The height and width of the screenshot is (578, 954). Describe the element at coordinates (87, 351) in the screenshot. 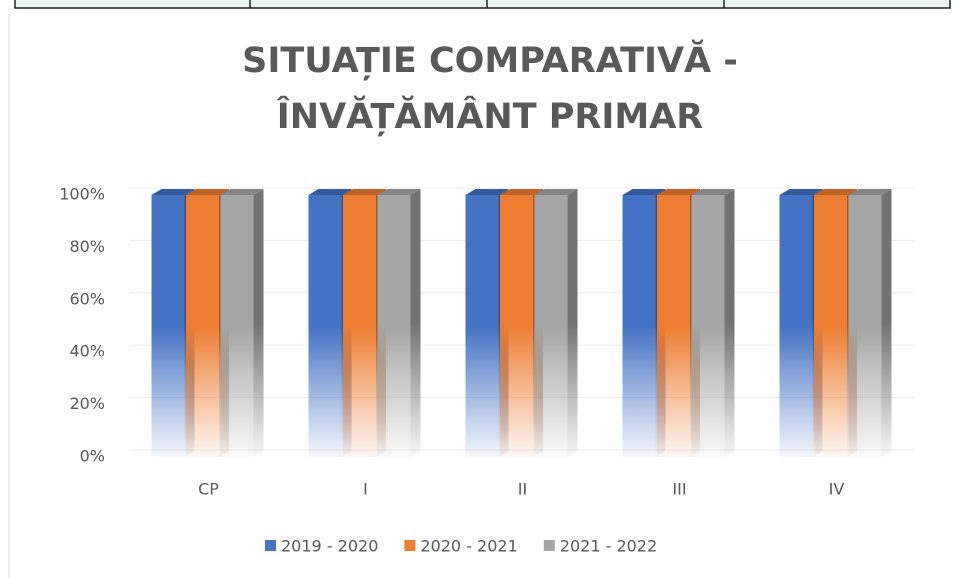

I see `y-tick-label: 40%` at that location.